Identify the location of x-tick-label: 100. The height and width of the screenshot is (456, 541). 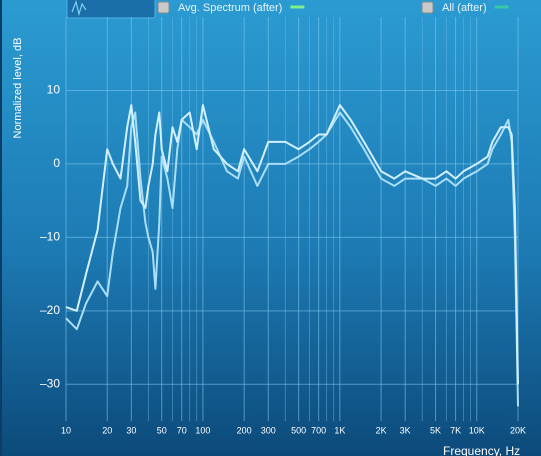
(202, 430).